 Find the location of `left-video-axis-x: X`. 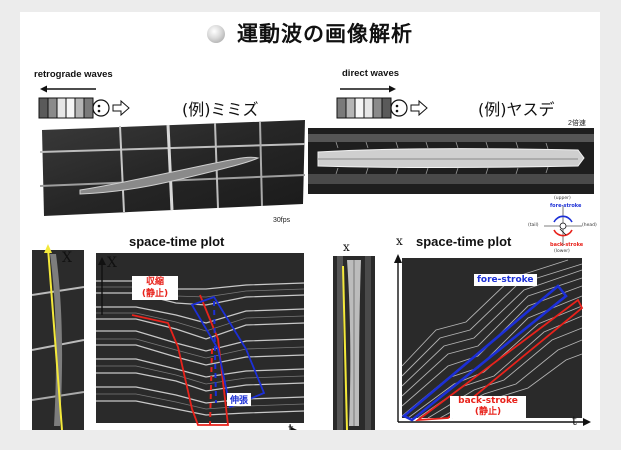

left-video-axis-x: X is located at coordinates (67, 258).